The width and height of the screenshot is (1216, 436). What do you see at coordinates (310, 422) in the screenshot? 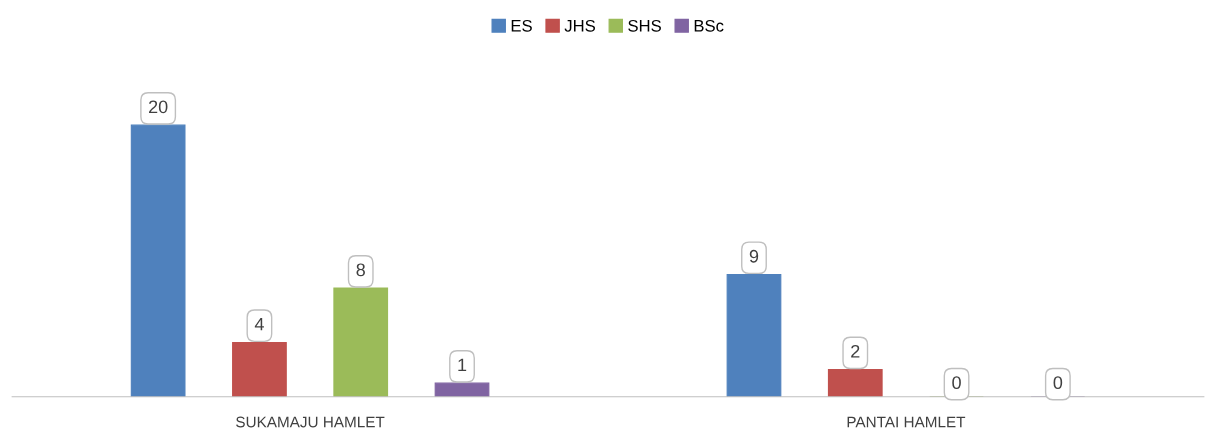
I see `x-tick-label: SUKAMAJU HAMLET` at bounding box center [310, 422].